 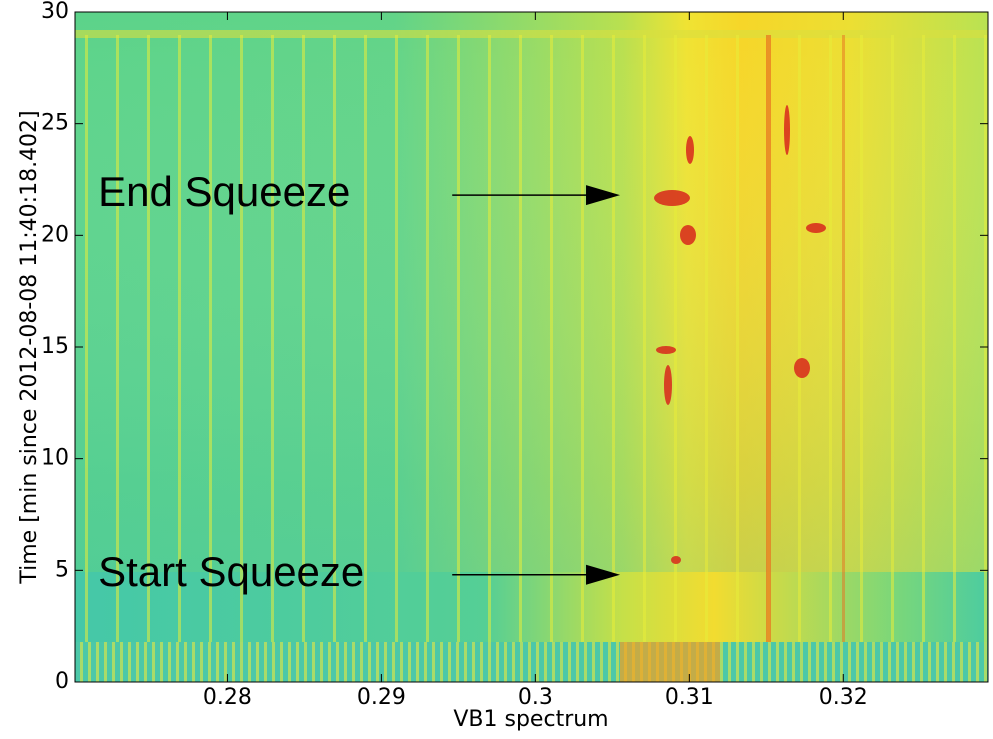 I want to click on y-tick-label: 10, so click(x=55, y=458).